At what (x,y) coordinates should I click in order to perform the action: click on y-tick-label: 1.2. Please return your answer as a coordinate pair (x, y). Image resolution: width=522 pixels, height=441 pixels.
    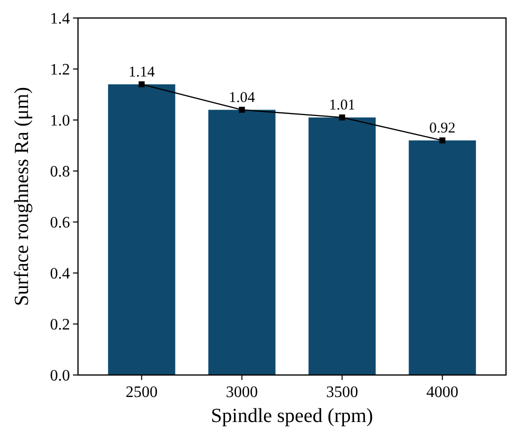
    Looking at the image, I should click on (60, 70).